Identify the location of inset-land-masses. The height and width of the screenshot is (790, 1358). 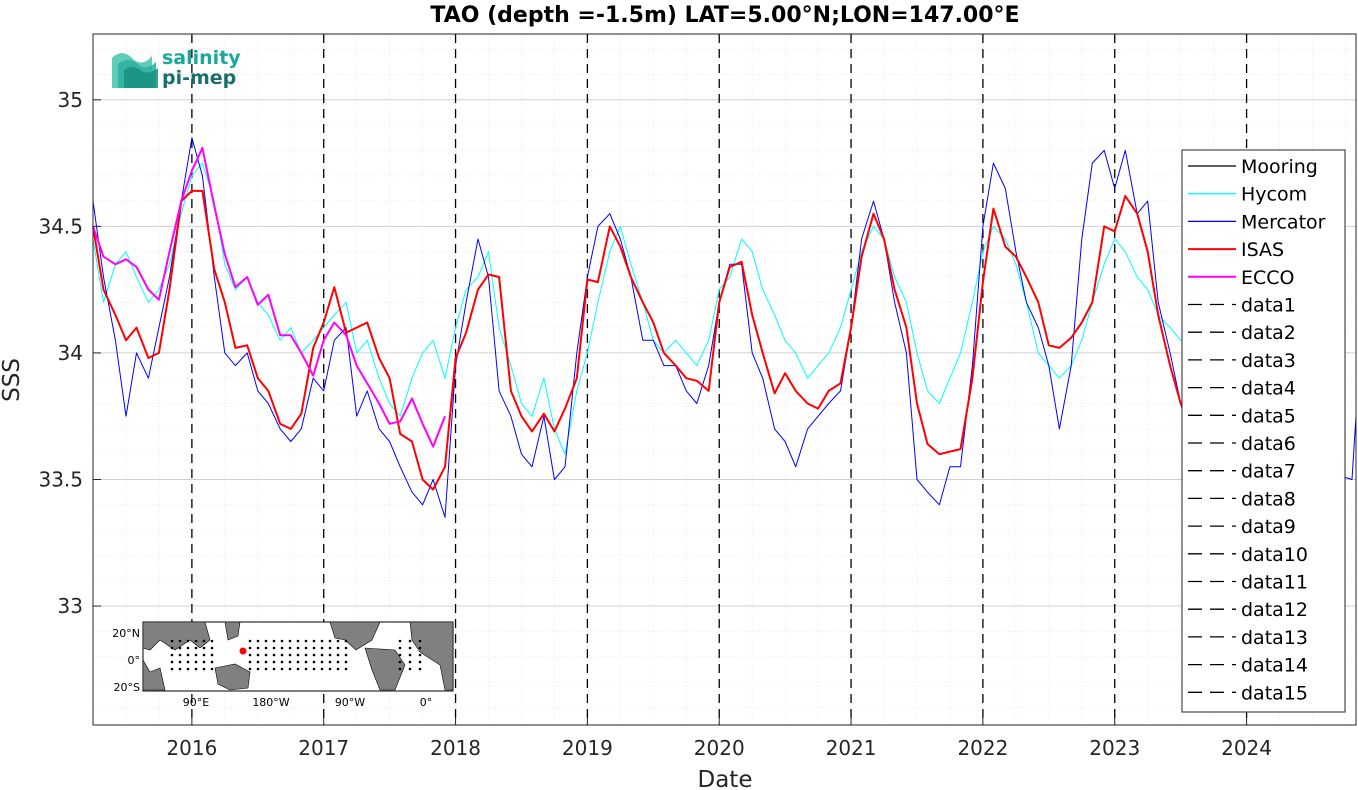
(298, 656).